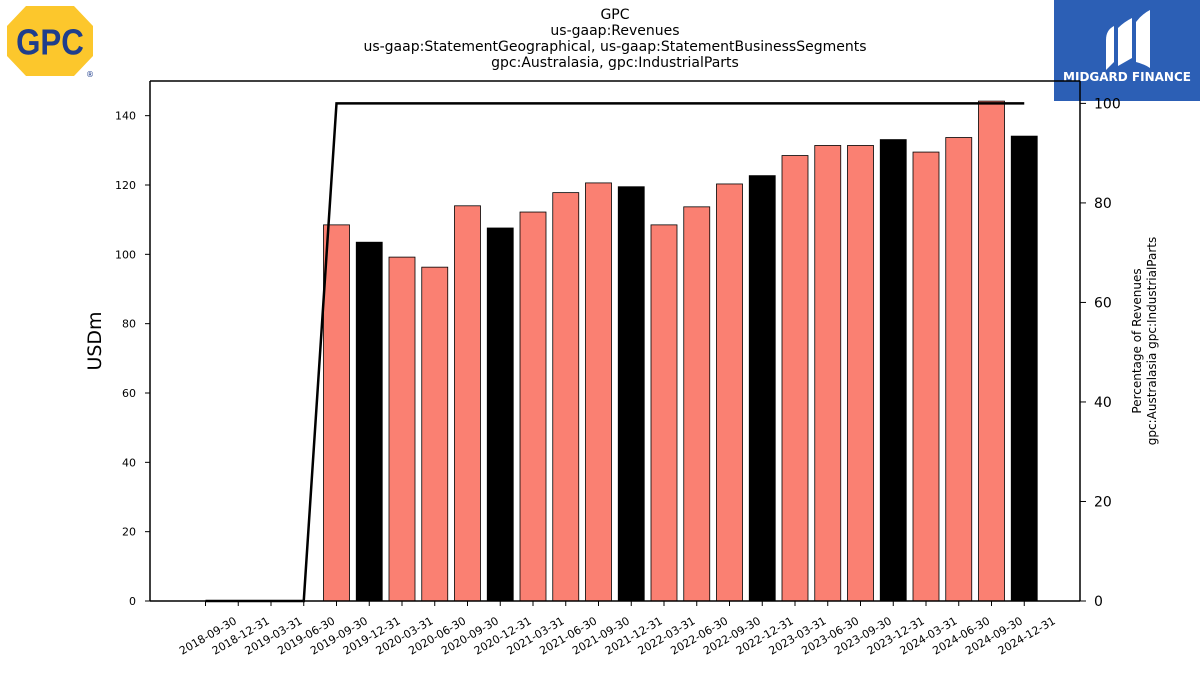 This screenshot has height=675, width=1200. Describe the element at coordinates (125, 185) in the screenshot. I see `y-tick-label: 120` at that location.